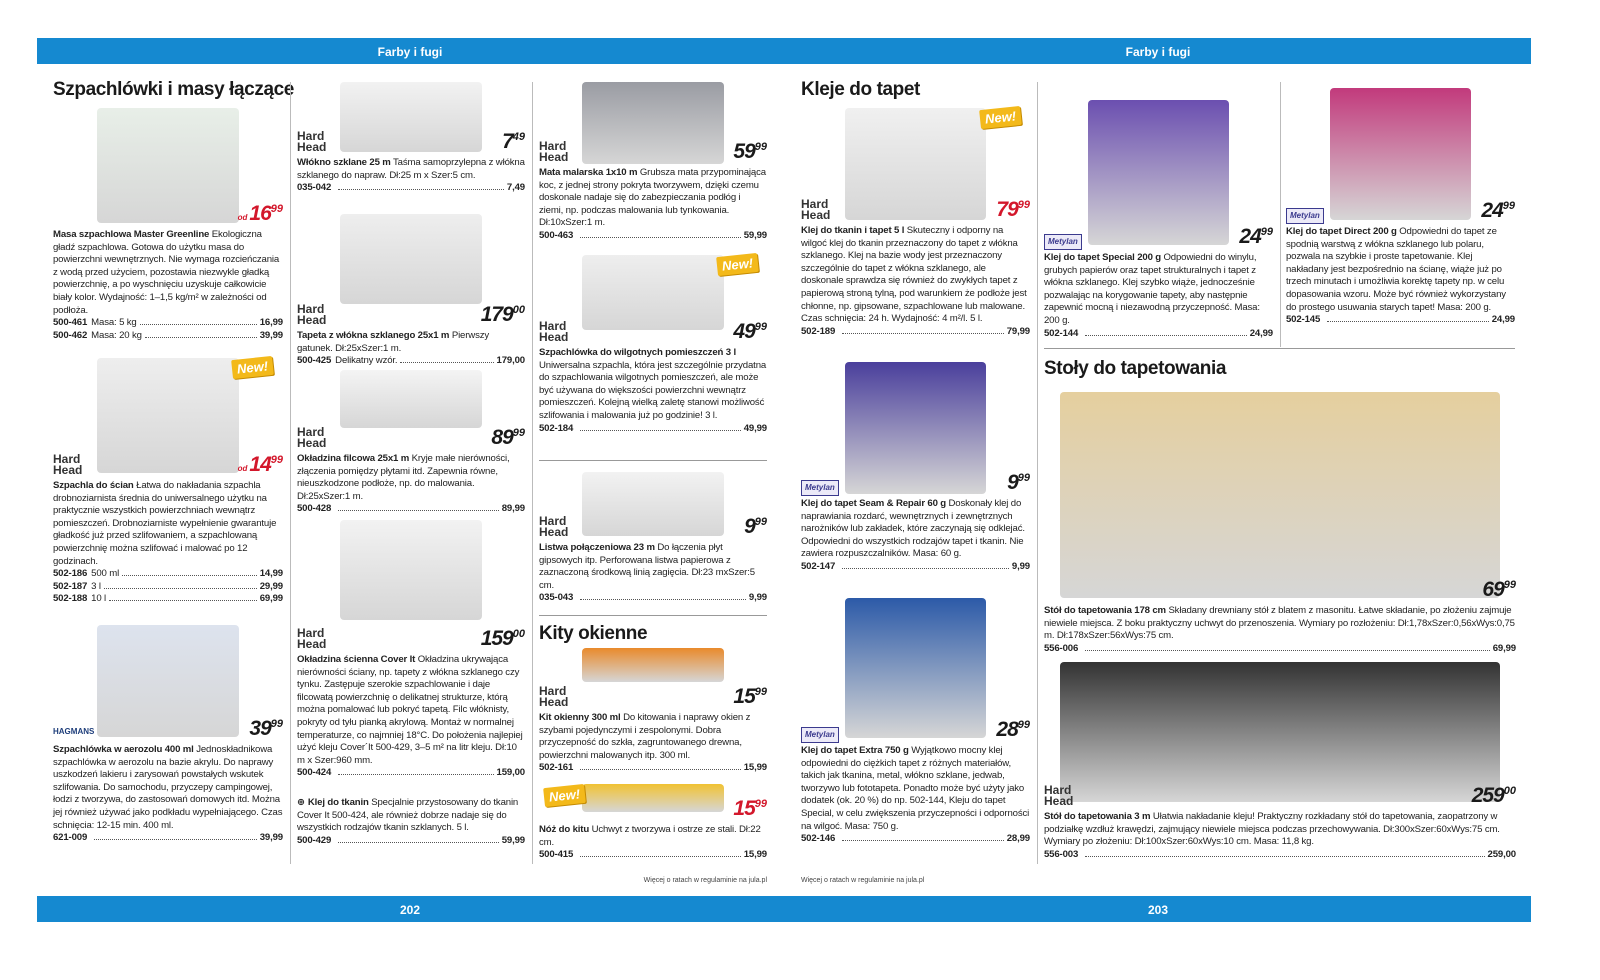 Image resolution: width=1600 pixels, height=980 pixels. What do you see at coordinates (564, 795) in the screenshot?
I see `new-badge: New!` at bounding box center [564, 795].